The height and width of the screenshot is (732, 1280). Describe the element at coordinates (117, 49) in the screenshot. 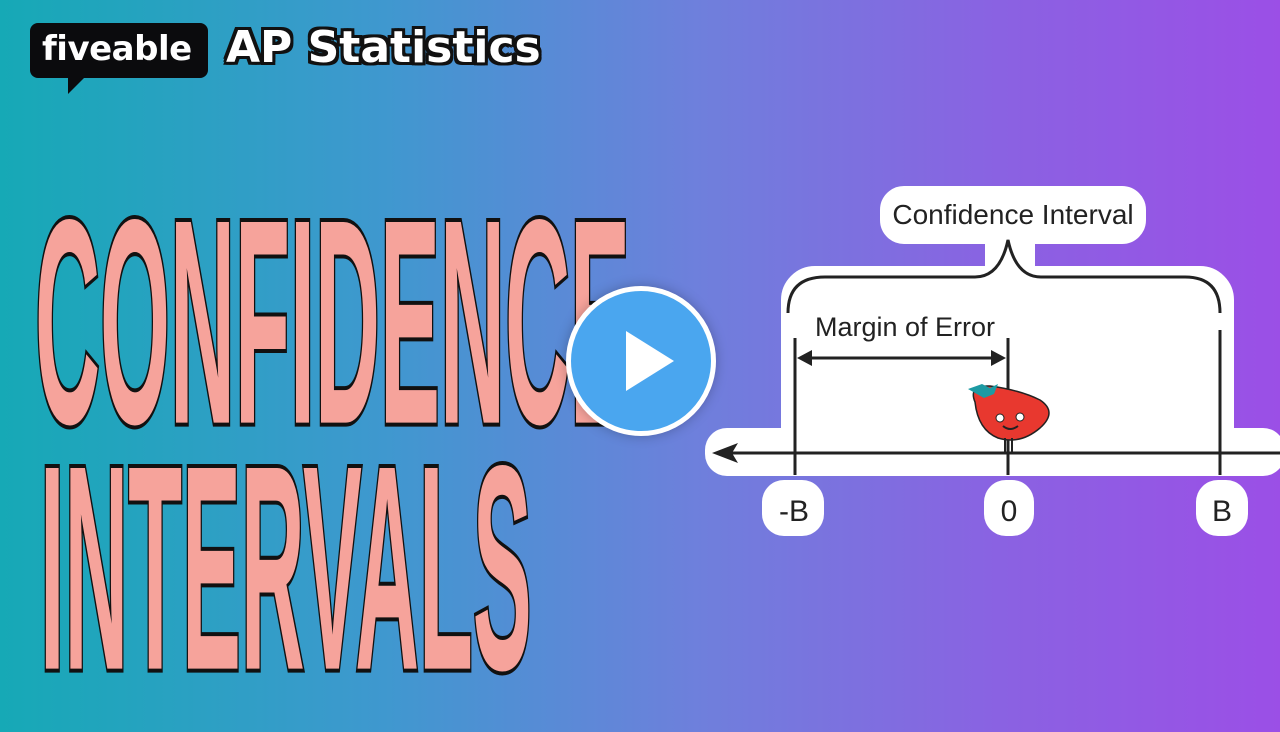

I see `logo-text: fiveable` at that location.